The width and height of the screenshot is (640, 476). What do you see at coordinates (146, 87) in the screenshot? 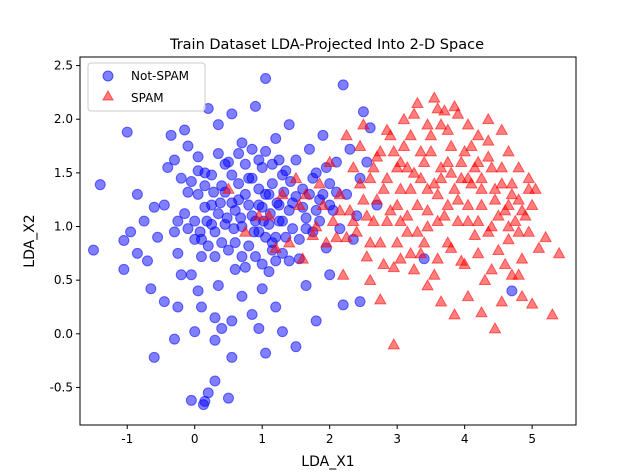
I see `legend: Not-SPAM SPAM` at bounding box center [146, 87].